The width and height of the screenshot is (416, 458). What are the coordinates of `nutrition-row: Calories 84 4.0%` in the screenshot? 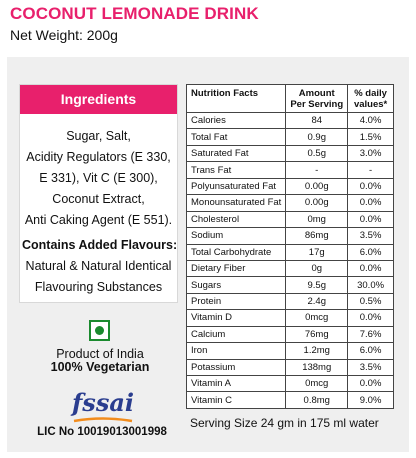 It's located at (289, 120).